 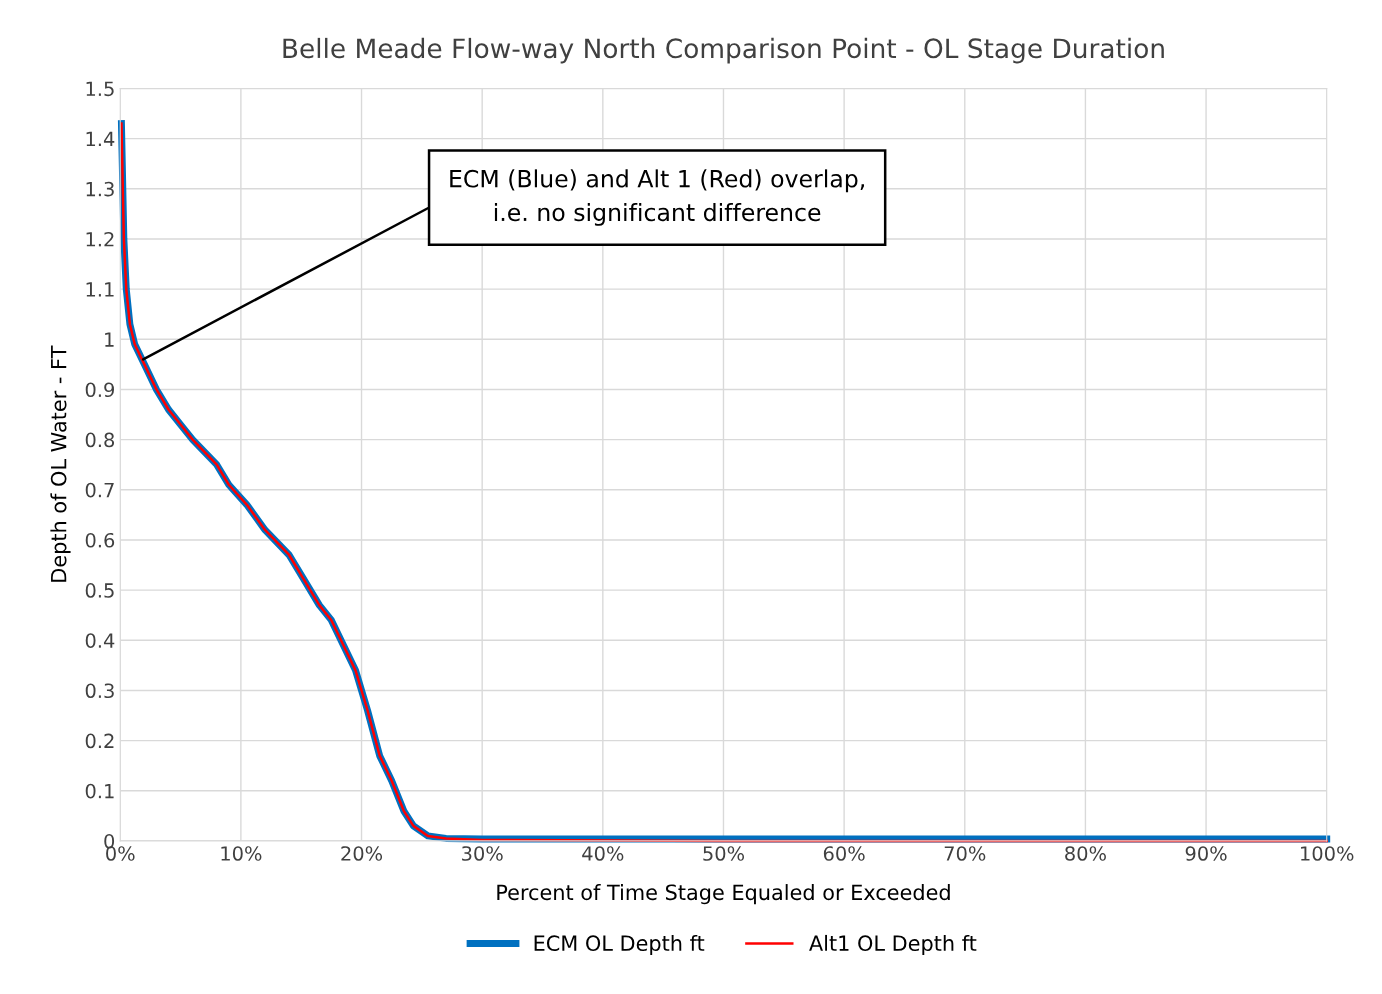 I want to click on y-tick-label: 0.5, so click(x=99, y=590).